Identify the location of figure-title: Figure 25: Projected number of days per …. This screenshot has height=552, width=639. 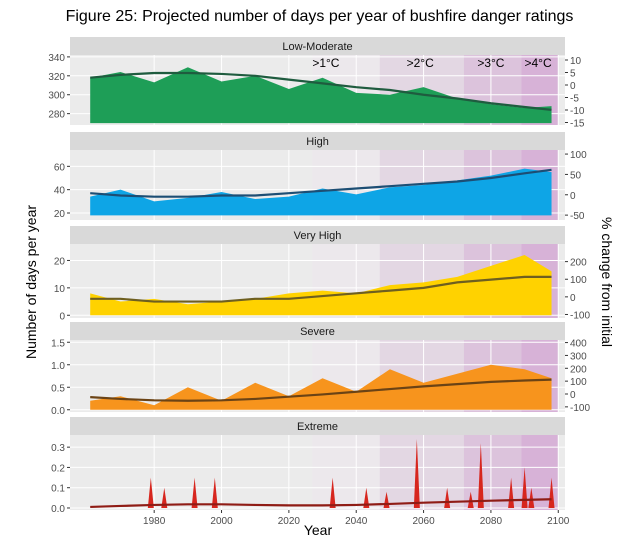
(319, 16).